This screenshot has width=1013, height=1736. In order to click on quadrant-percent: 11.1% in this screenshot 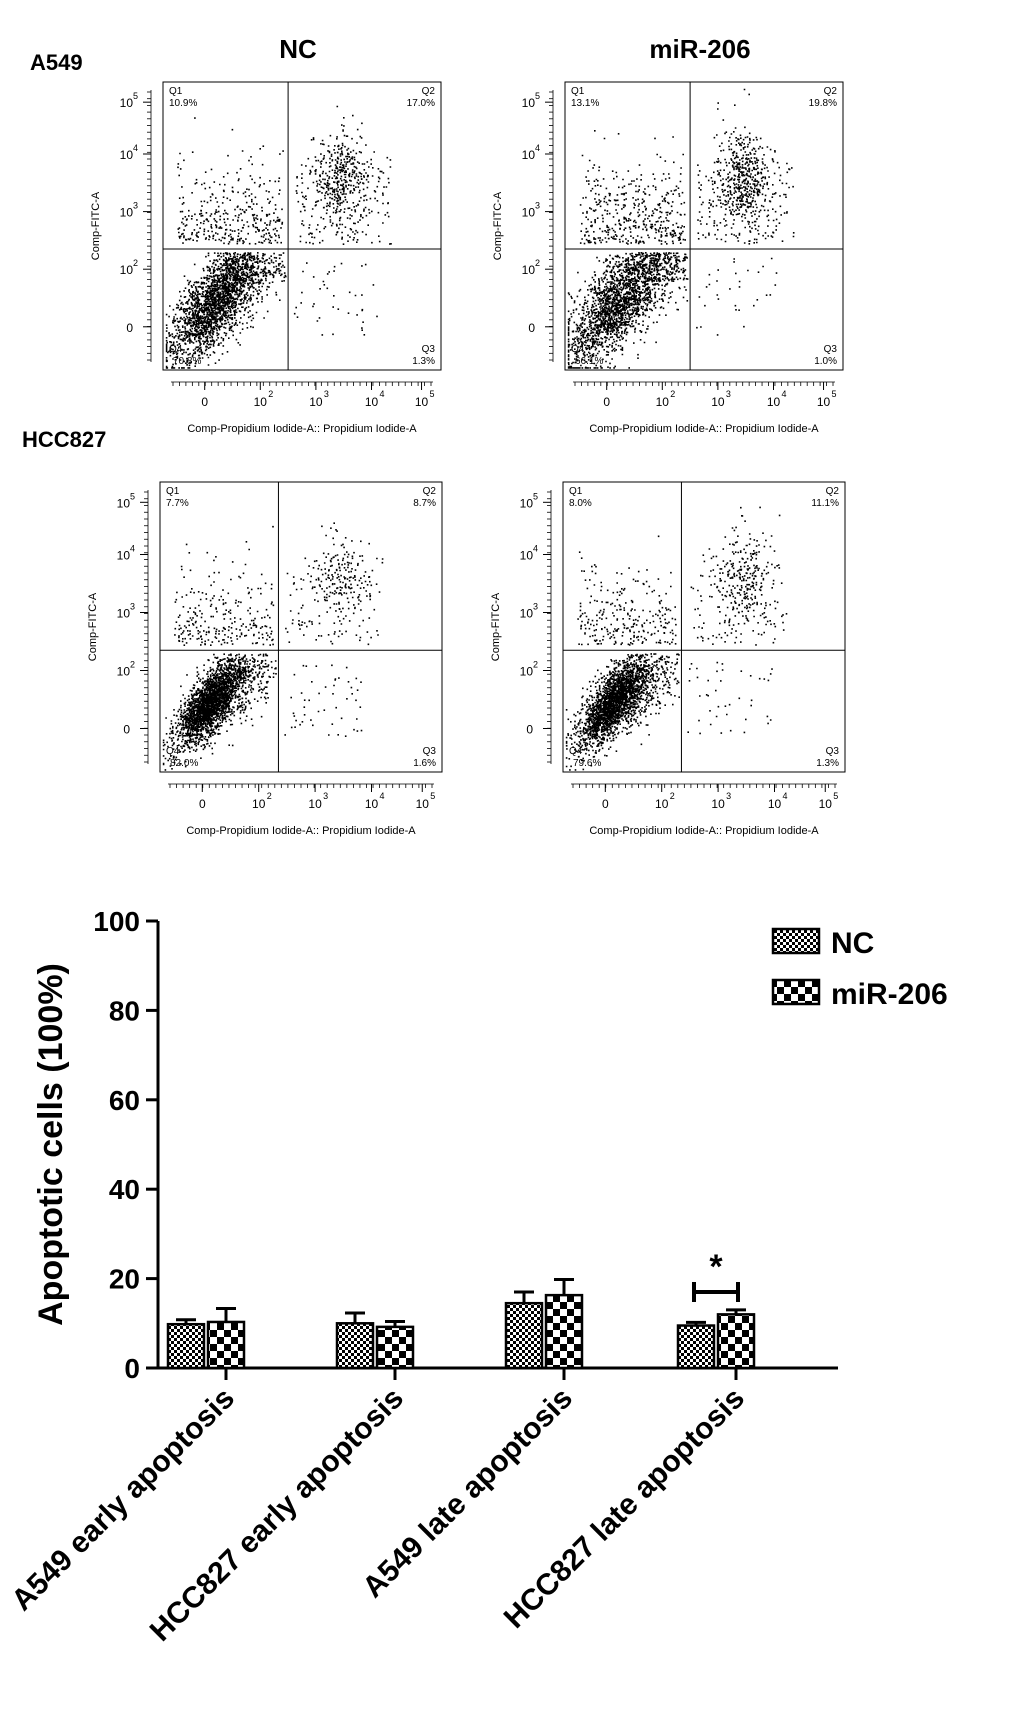, I will do `click(825, 503)`.